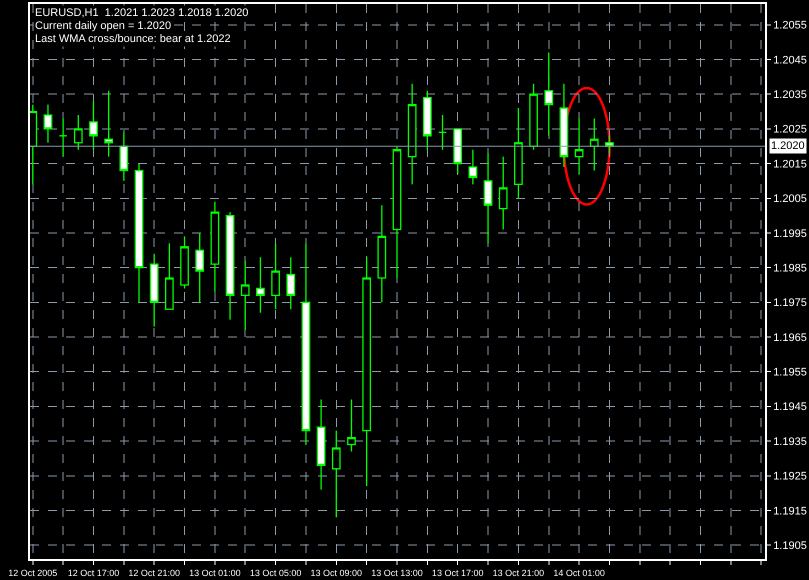 This screenshot has width=809, height=580. What do you see at coordinates (790, 95) in the screenshot?
I see `y-tick-label: 1.2035` at bounding box center [790, 95].